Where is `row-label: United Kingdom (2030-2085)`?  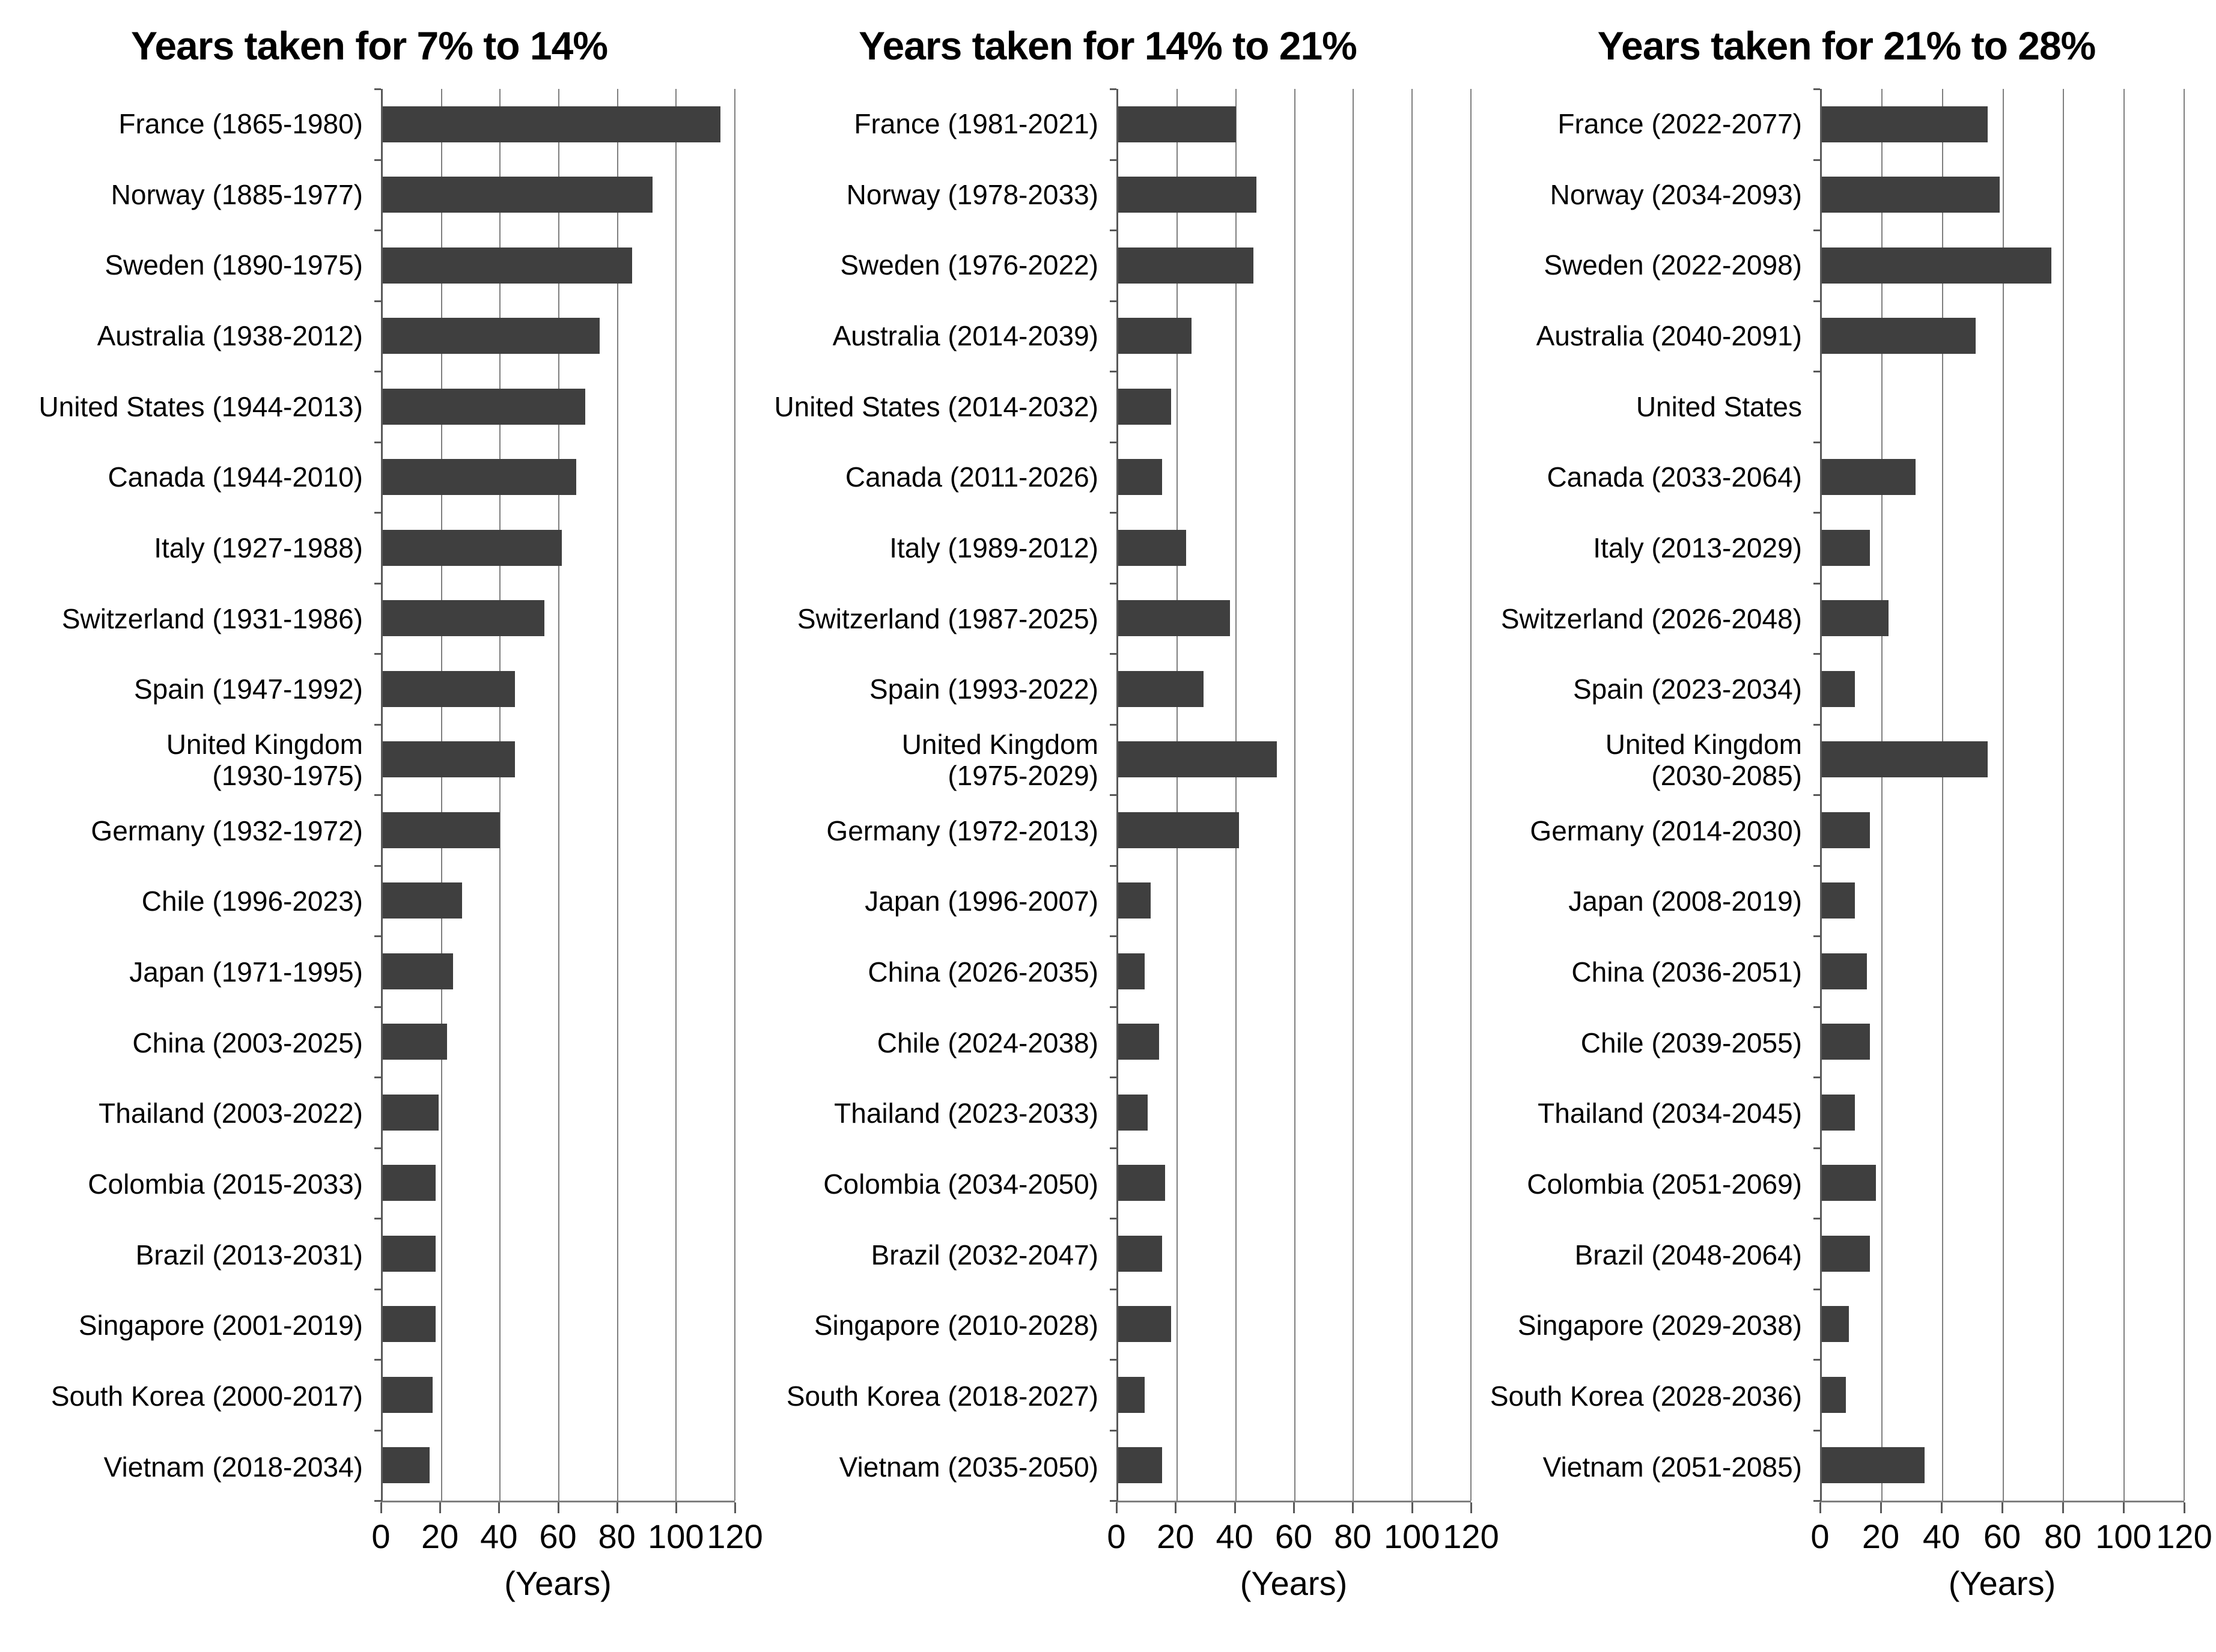
row-label: United Kingdom (2030-2085) is located at coordinates (1703, 760).